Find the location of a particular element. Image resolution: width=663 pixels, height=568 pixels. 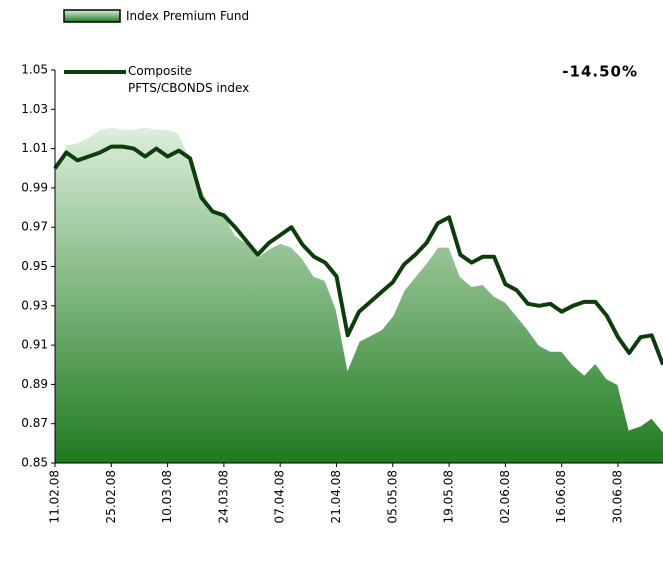

x-tick-label: 16.06.08 is located at coordinates (561, 496).